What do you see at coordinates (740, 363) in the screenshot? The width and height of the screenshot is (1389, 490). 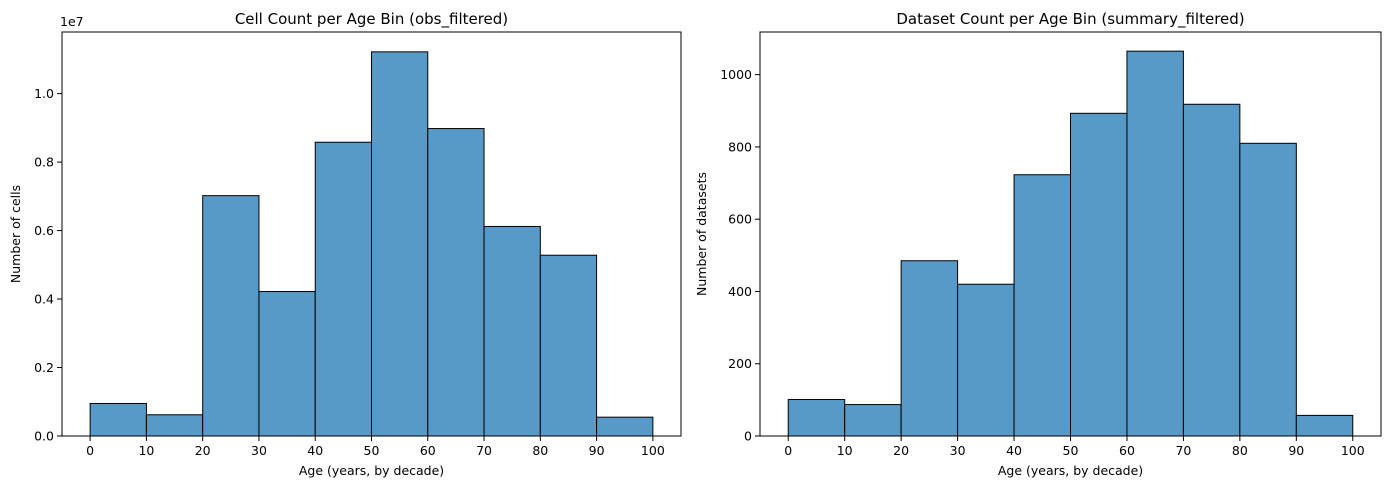 I see `y-tick-label: 200` at bounding box center [740, 363].